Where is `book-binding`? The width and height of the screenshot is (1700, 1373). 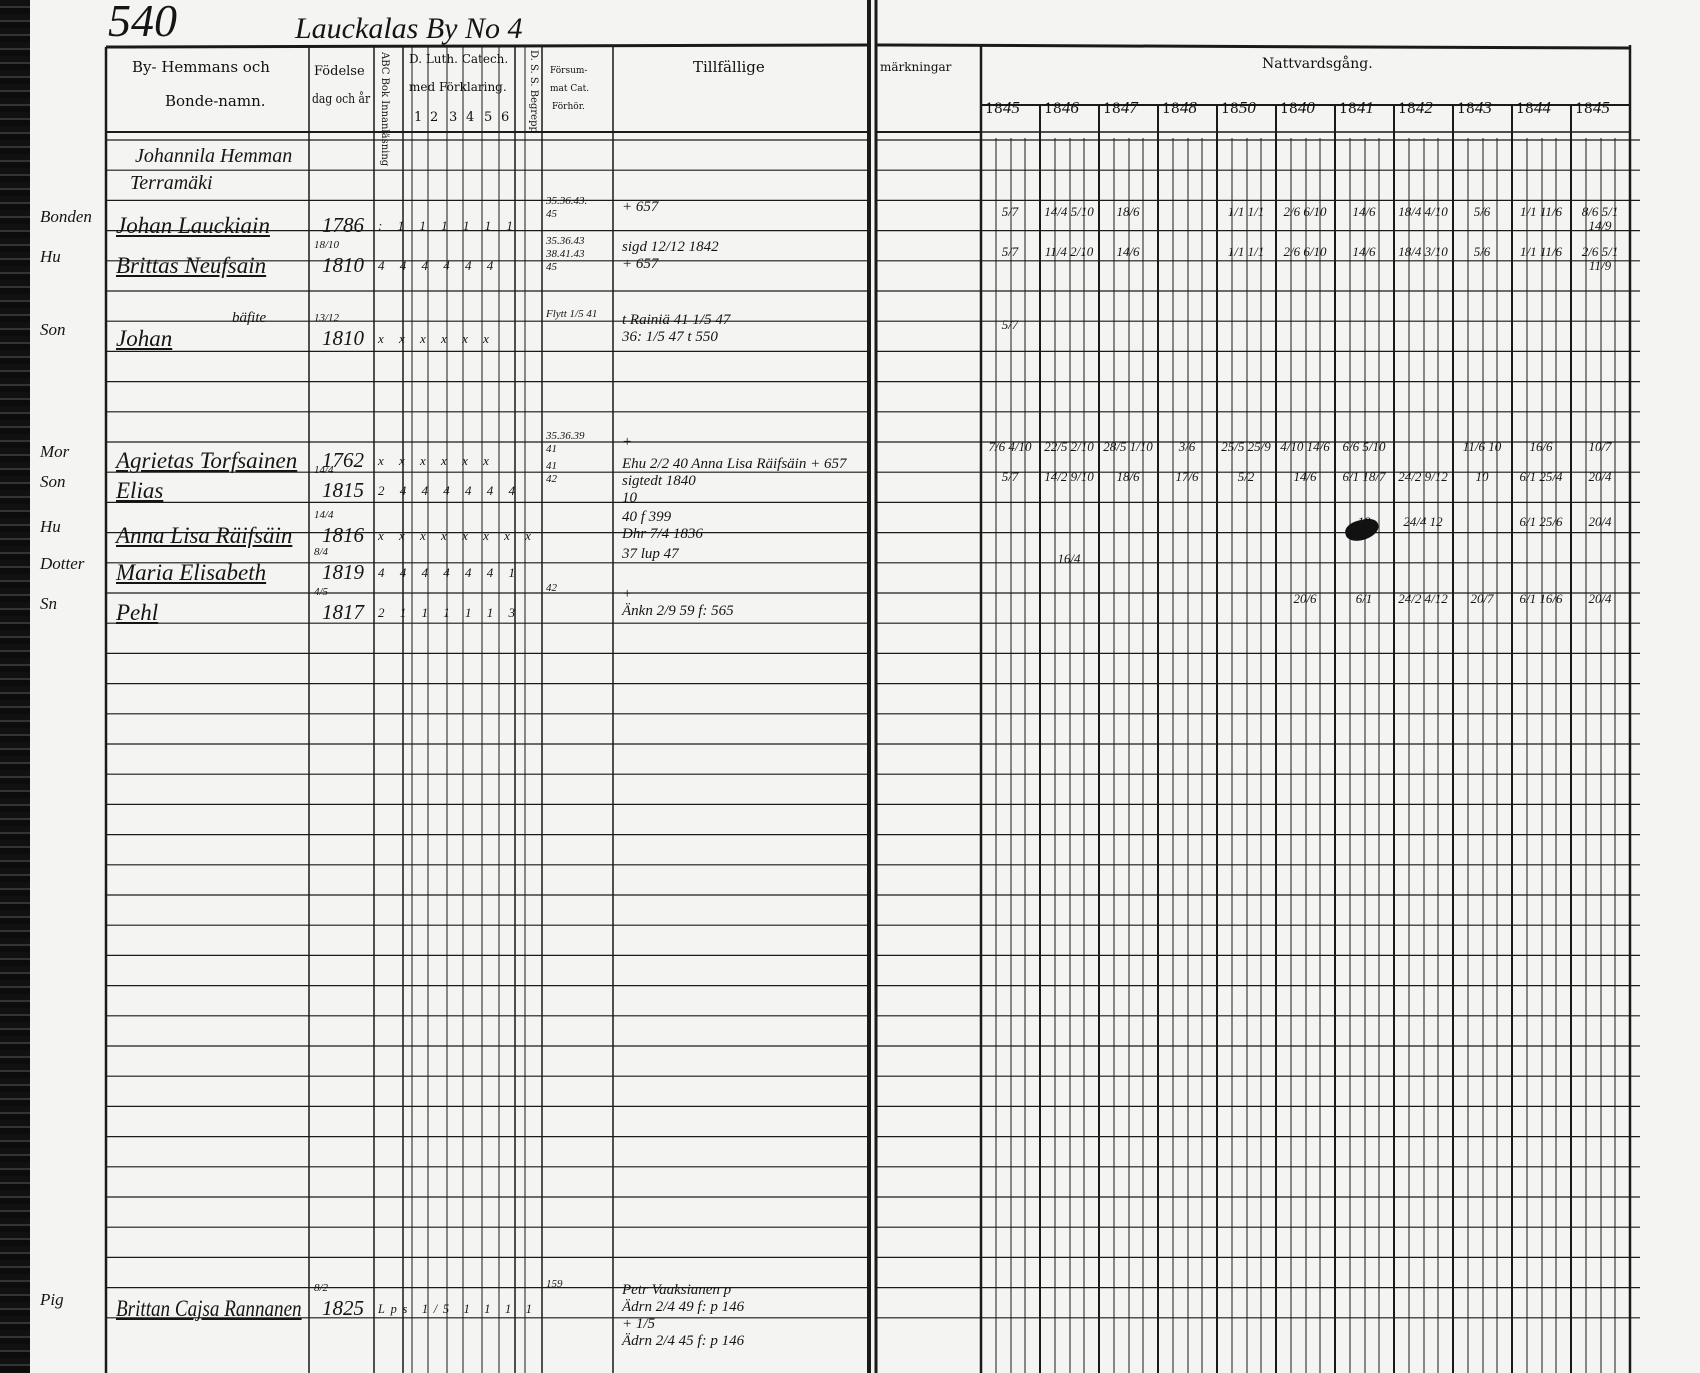
book-binding is located at coordinates (15, 686).